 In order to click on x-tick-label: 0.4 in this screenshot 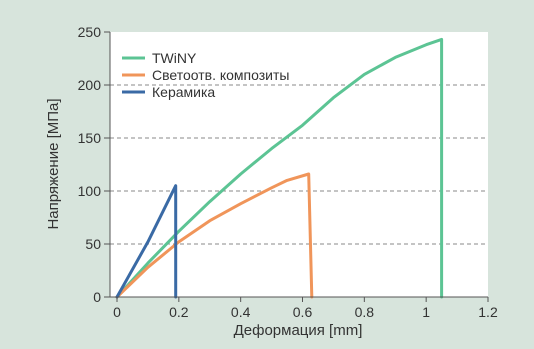, I will do `click(241, 312)`.